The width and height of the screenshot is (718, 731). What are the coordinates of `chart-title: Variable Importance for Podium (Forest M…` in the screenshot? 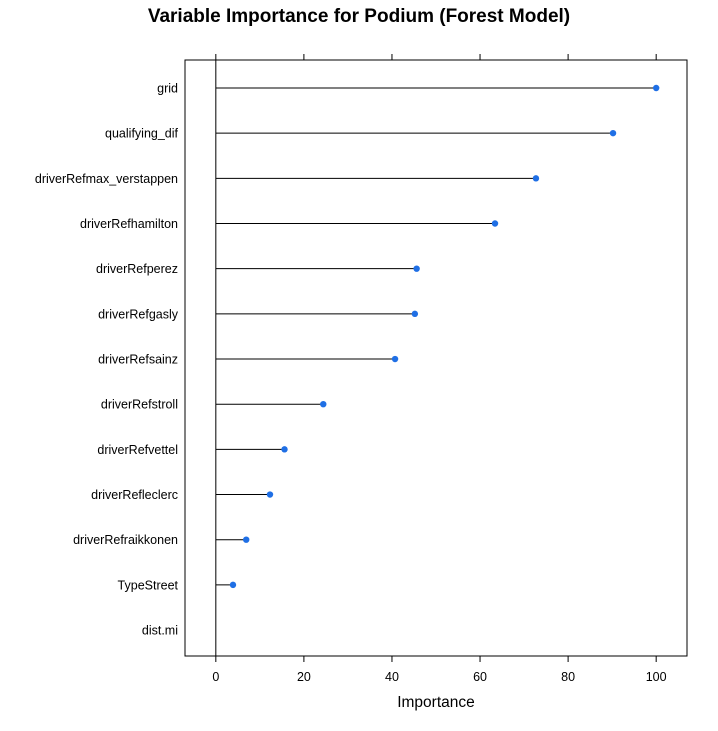 It's located at (359, 16).